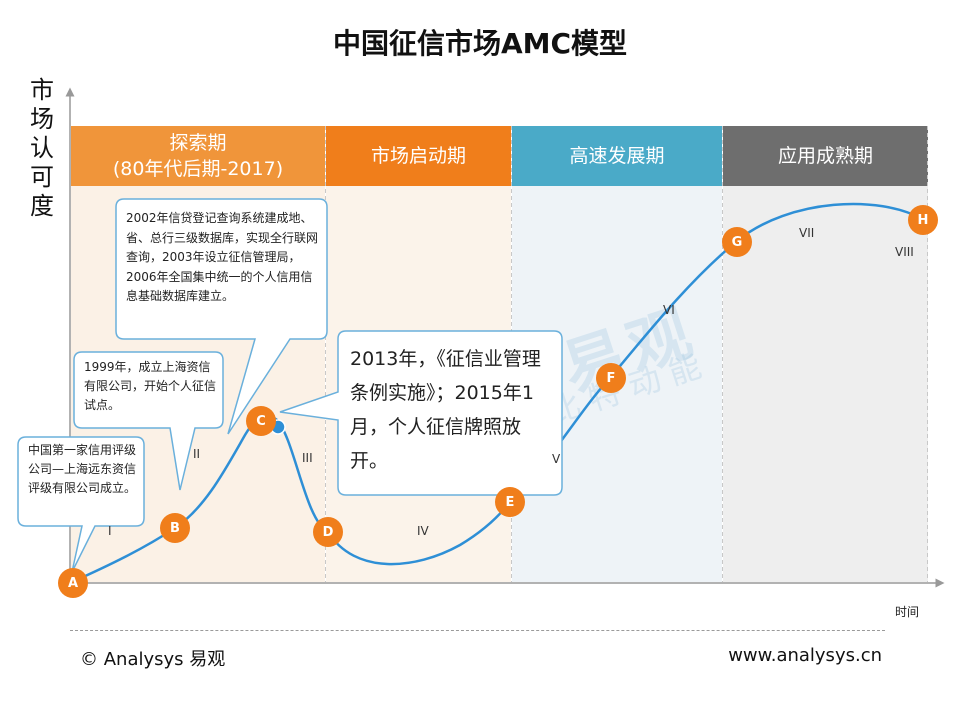 This screenshot has width=960, height=720. What do you see at coordinates (510, 502) in the screenshot?
I see `point-marker-e: E` at bounding box center [510, 502].